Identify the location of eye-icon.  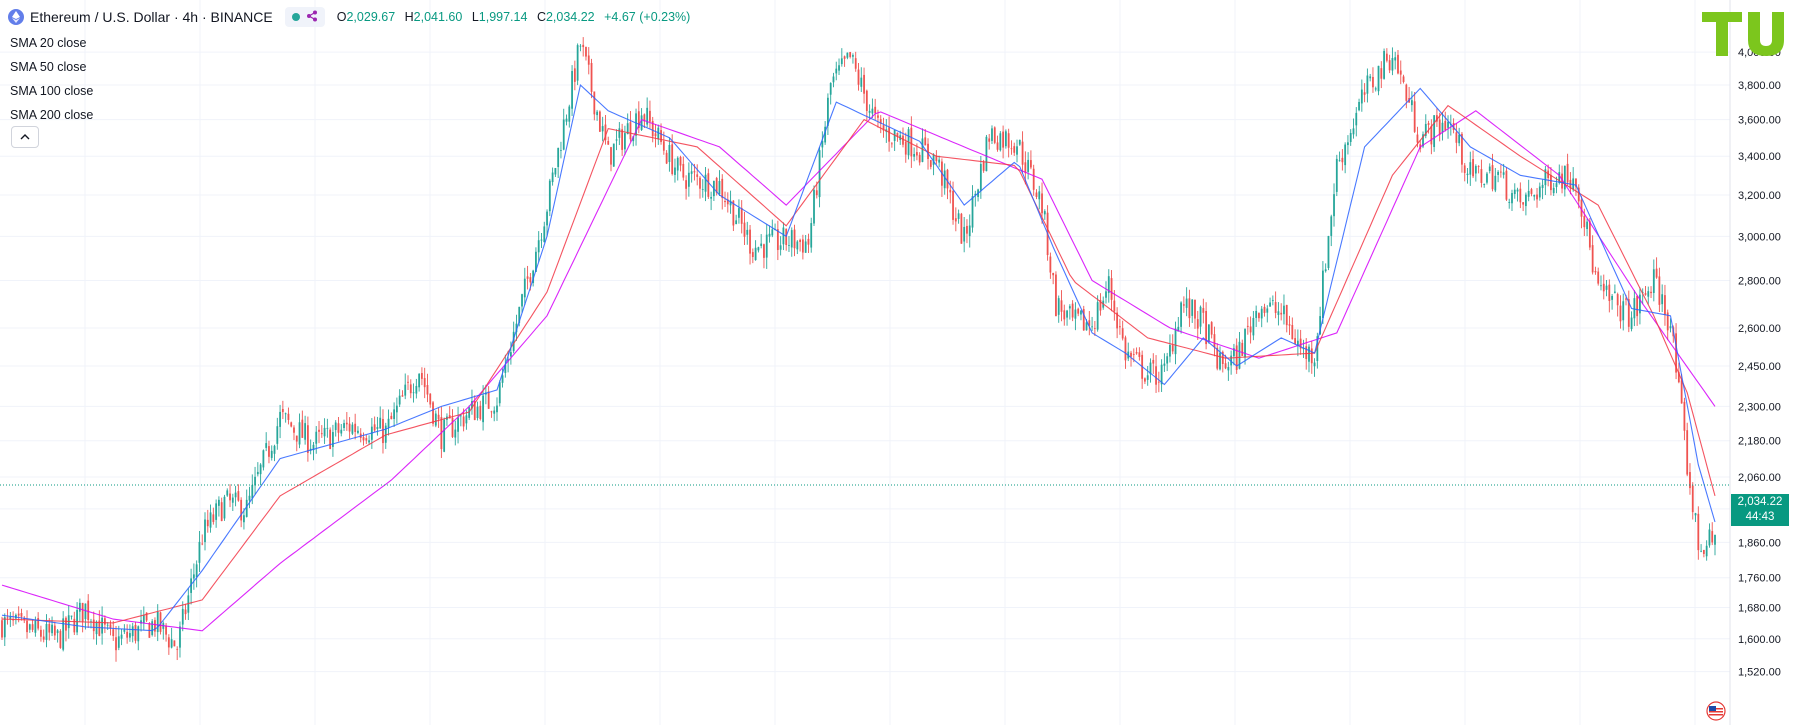
(295, 17).